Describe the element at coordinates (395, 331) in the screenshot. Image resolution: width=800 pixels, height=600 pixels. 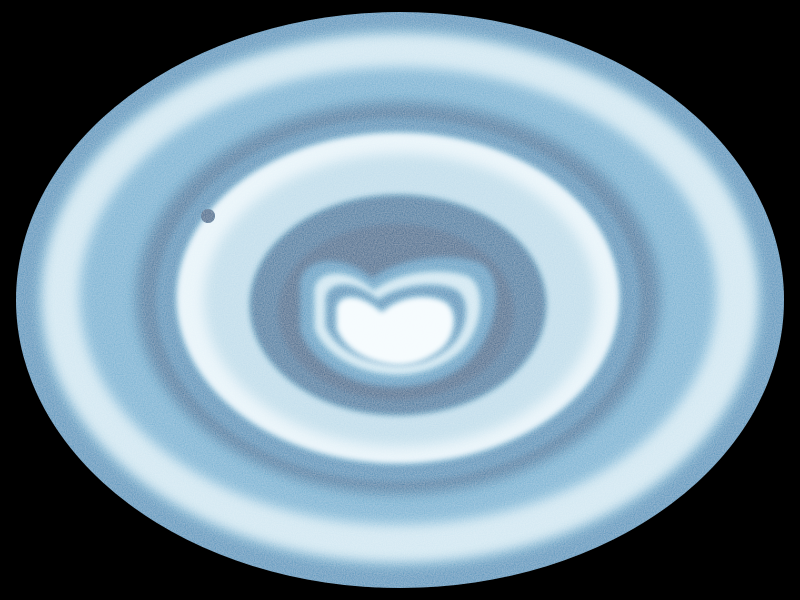
I see `heart-core` at that location.